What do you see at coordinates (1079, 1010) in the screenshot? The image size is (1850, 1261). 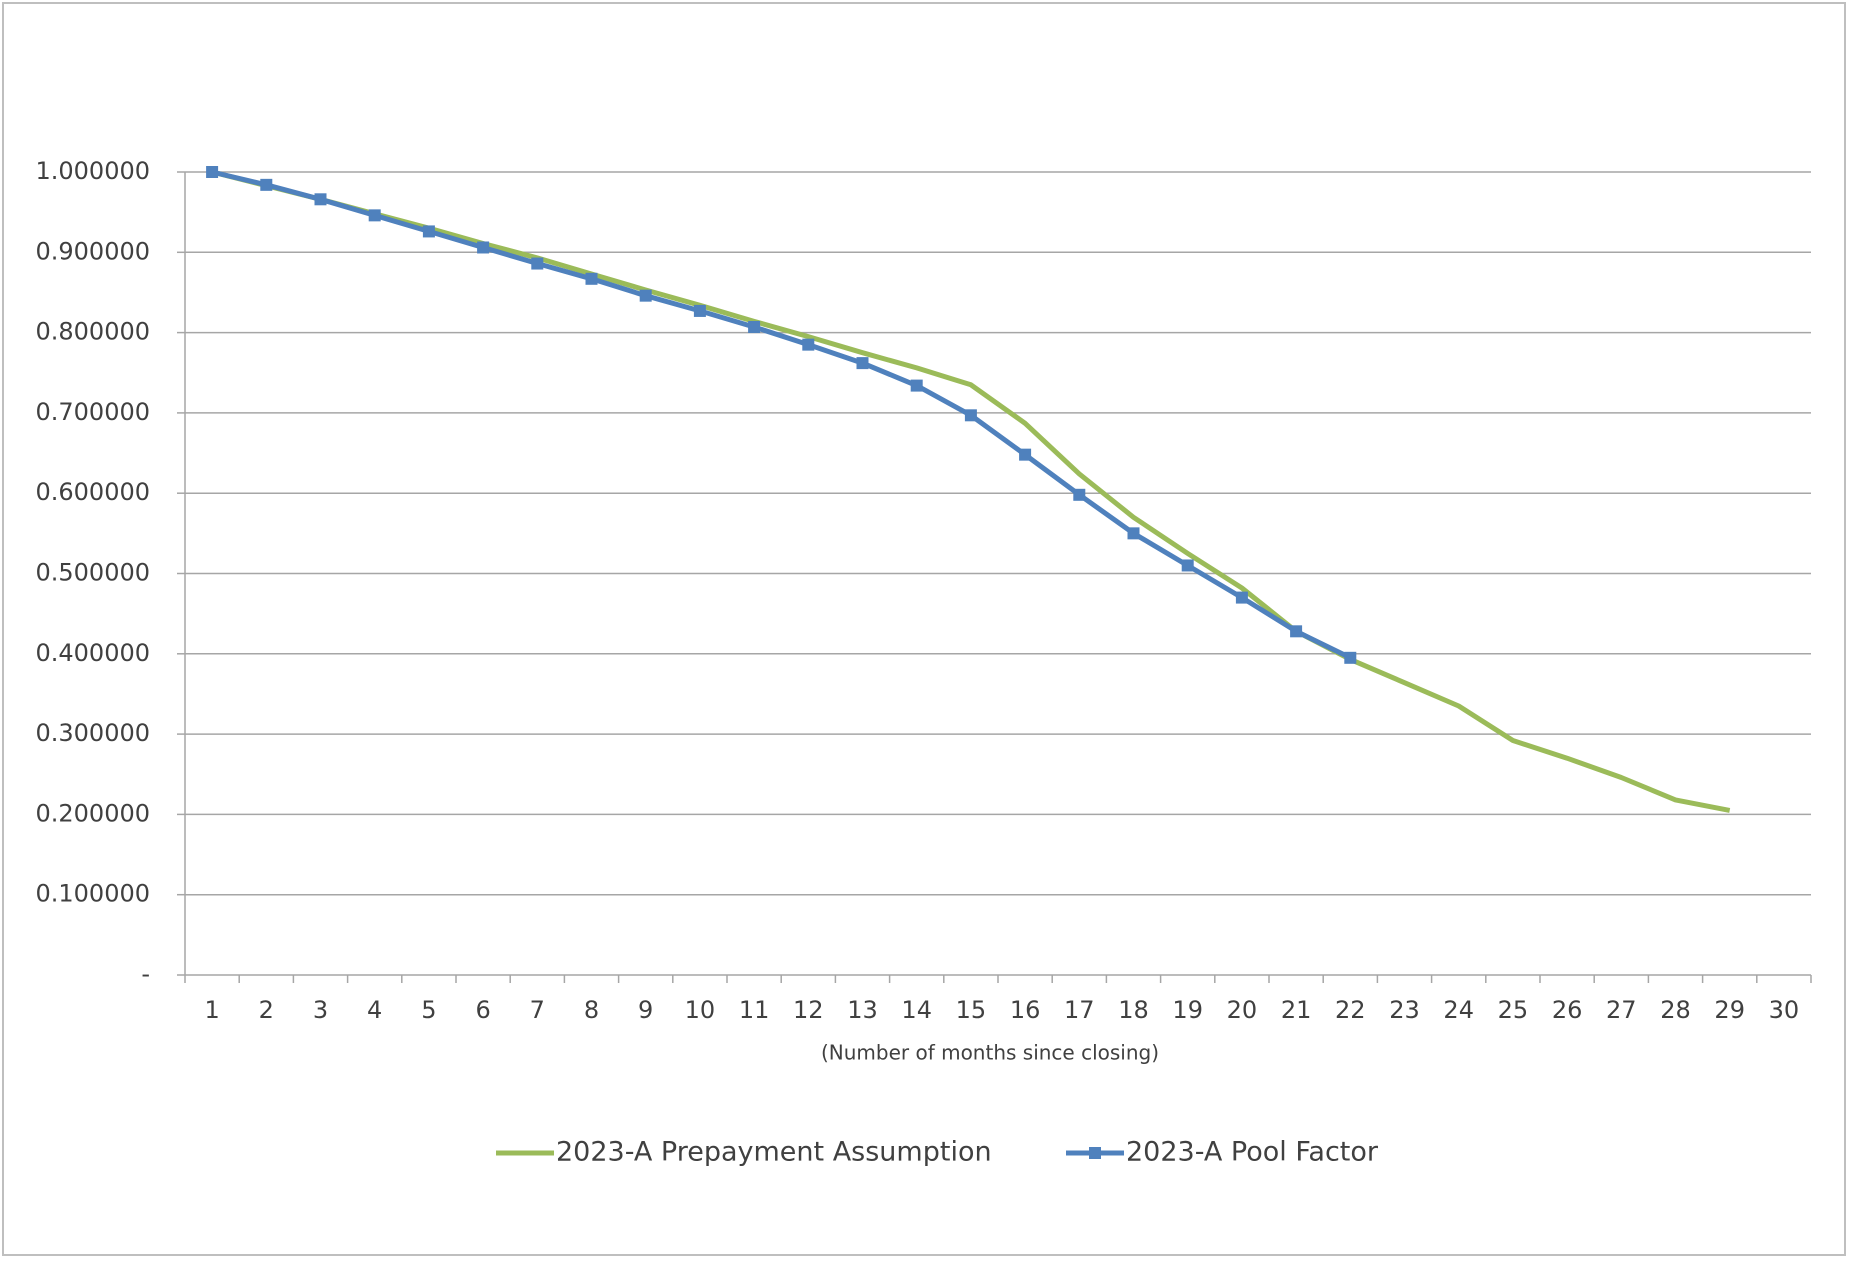 I see `x-tick-label: 17` at bounding box center [1079, 1010].